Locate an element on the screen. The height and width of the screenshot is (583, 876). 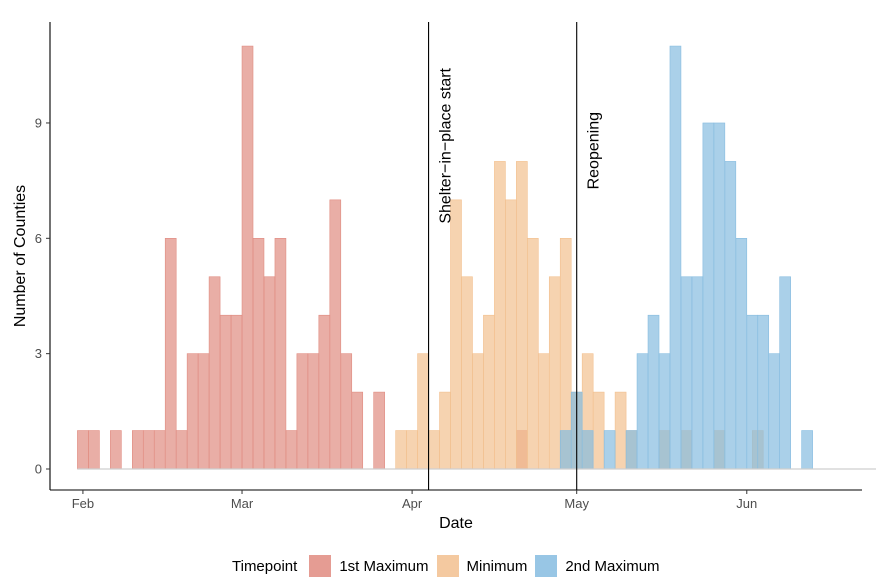
y-tick-label-0: 0 is located at coordinates (38, 469).